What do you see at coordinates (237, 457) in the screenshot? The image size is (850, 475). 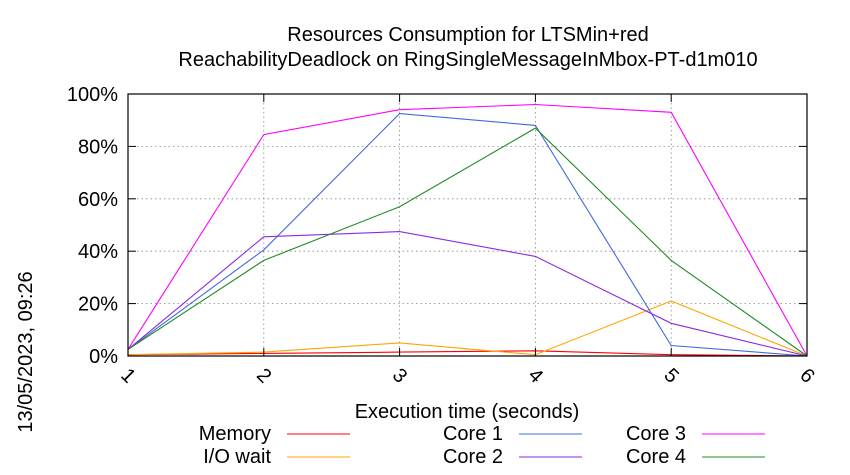 I see `legend-label-i-o-wait: I/O wait` at bounding box center [237, 457].